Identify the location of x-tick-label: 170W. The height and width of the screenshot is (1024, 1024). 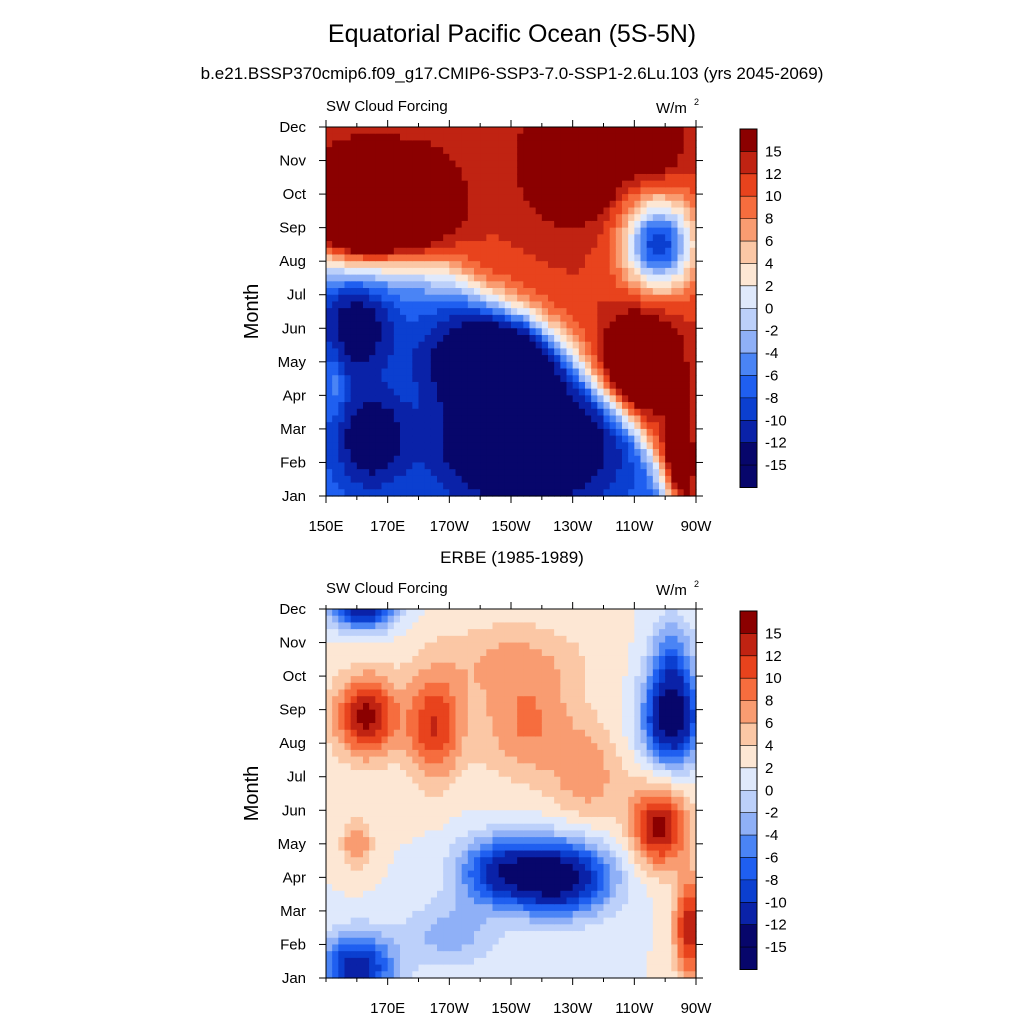
(450, 526).